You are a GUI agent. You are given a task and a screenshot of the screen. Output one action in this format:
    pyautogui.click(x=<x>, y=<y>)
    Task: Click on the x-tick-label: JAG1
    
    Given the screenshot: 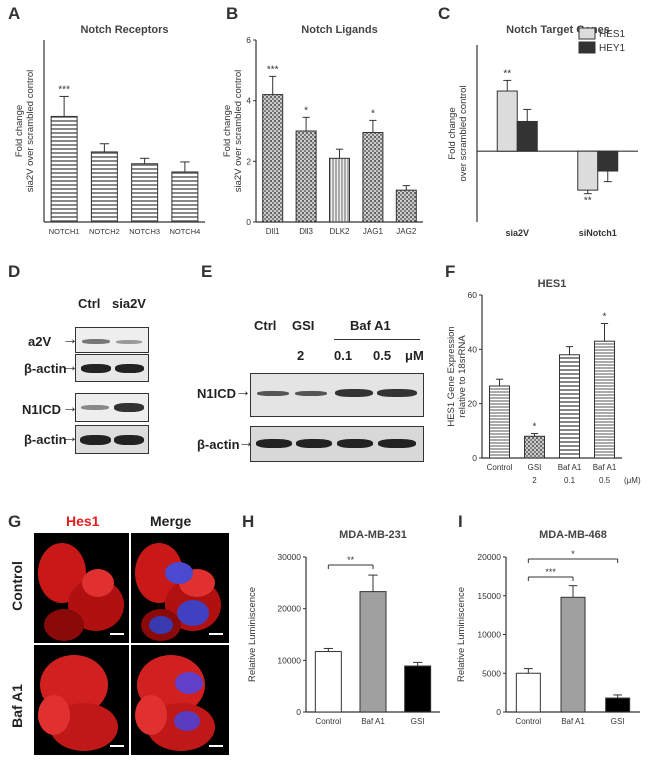 What is the action you would take?
    pyautogui.click(x=373, y=231)
    